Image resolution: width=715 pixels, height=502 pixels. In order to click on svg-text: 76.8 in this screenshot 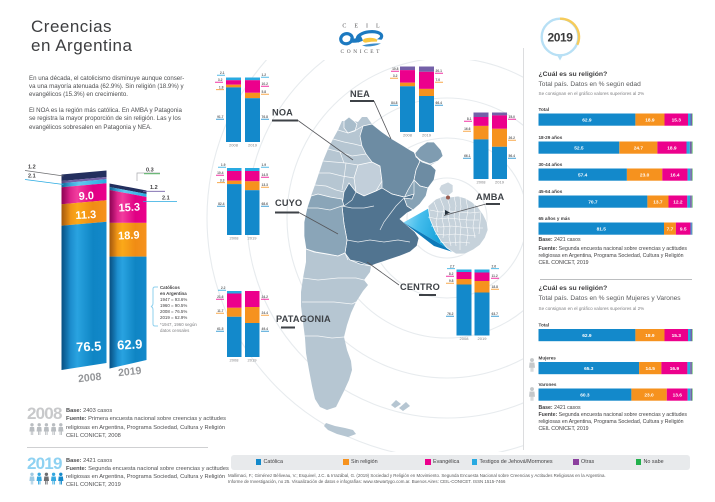, I will do `click(265, 117)`.